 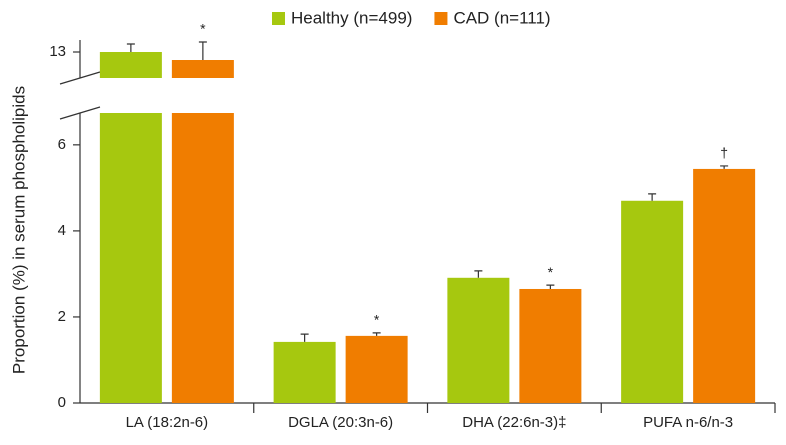 I want to click on y-tick-label: 4, so click(x=62, y=230).